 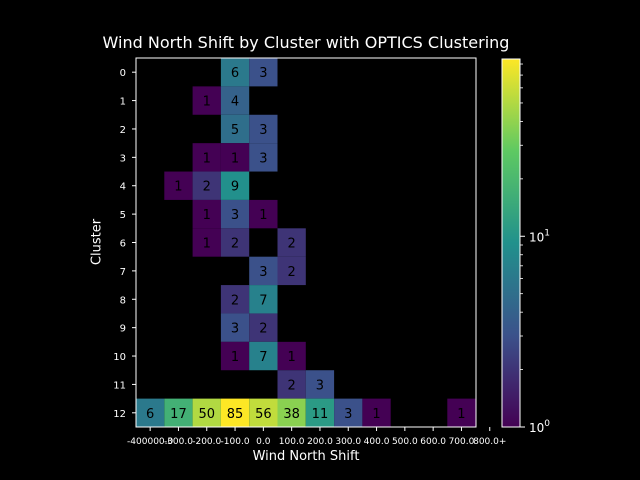 I want to click on cell-value-label: 38, so click(x=291, y=414).